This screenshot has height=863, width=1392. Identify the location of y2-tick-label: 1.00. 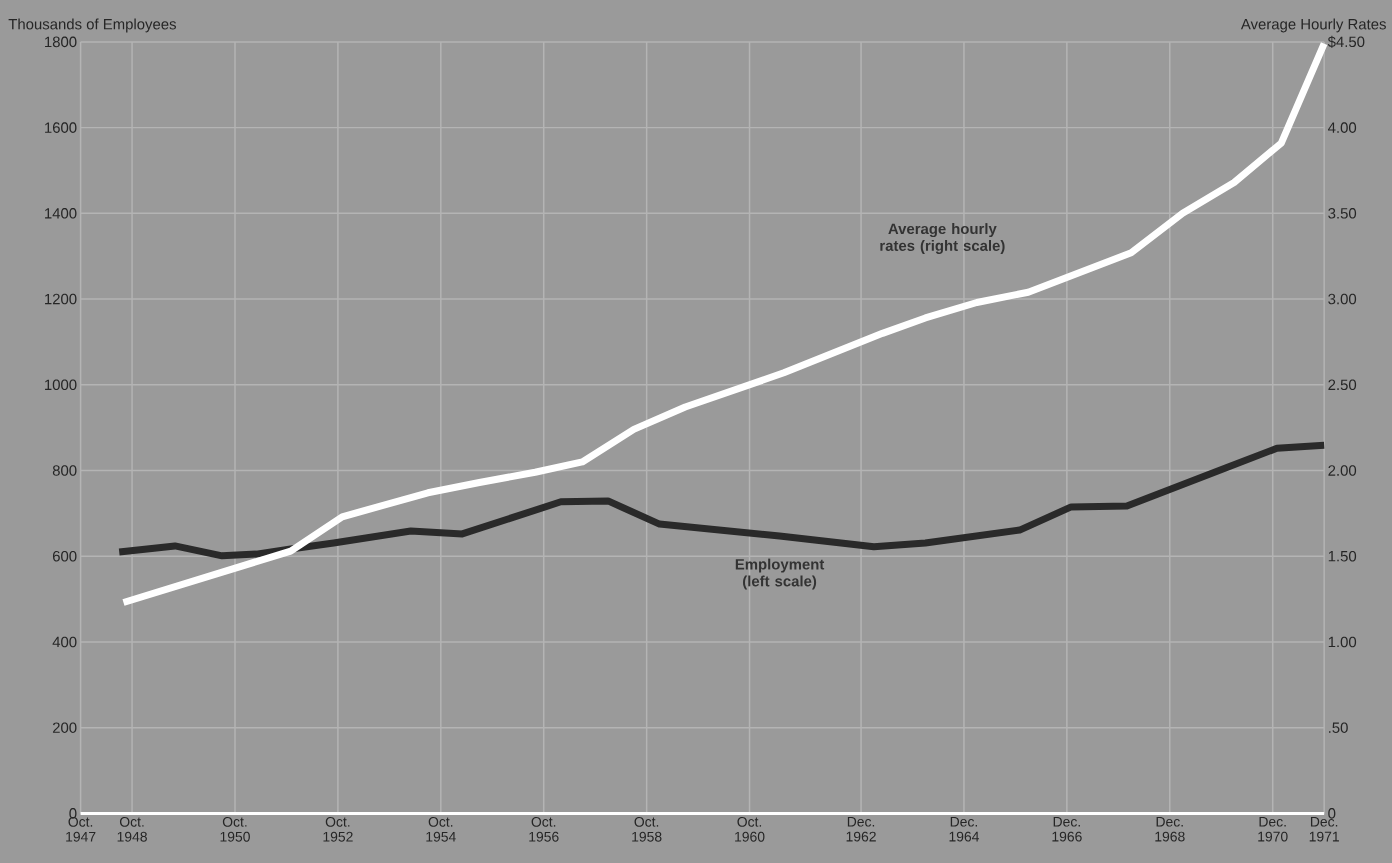
(1342, 642).